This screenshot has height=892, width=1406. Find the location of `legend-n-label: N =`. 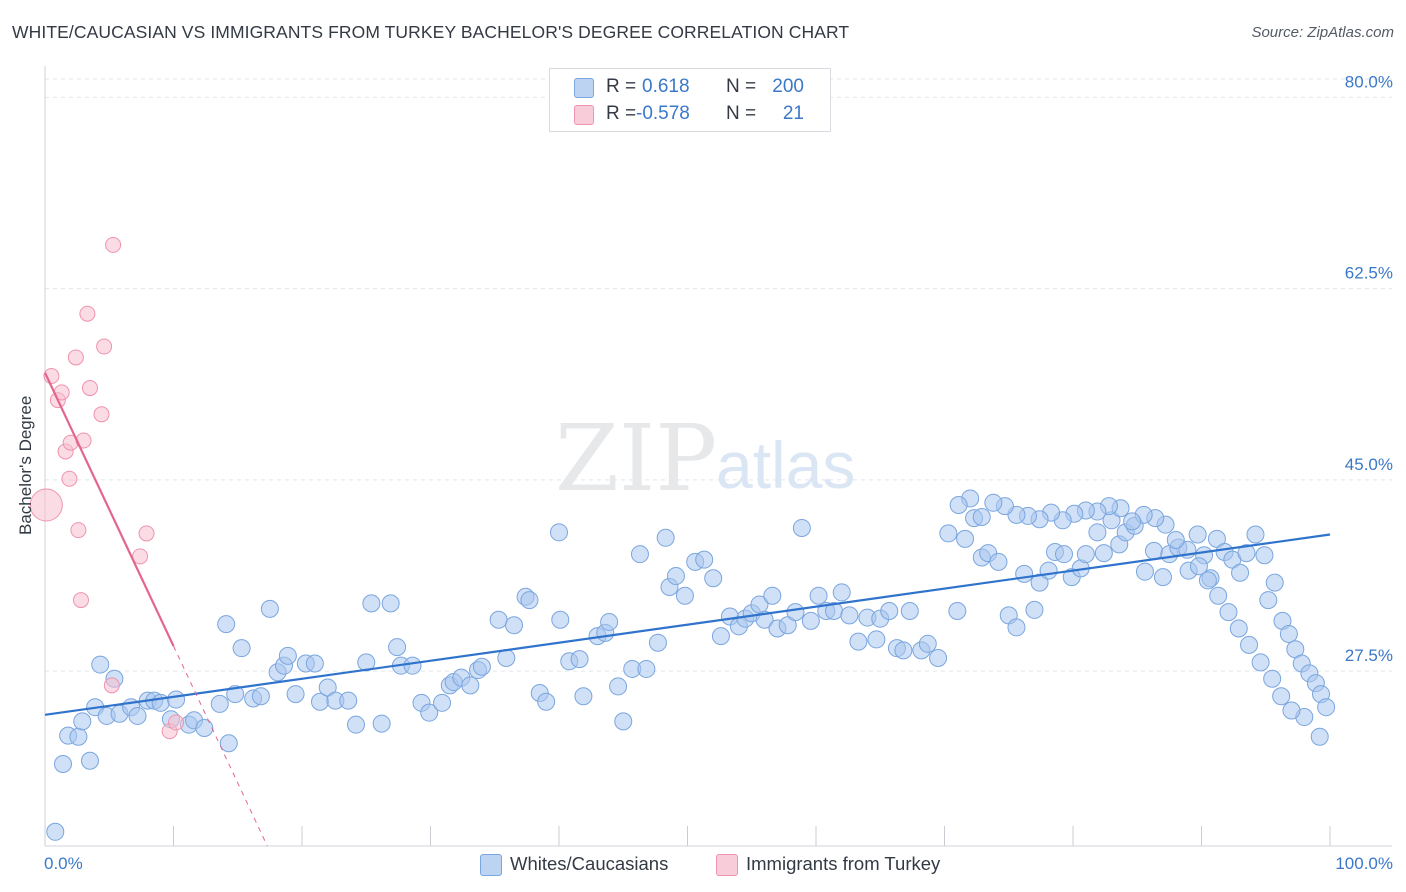

legend-n-label: N = is located at coordinates (741, 113).